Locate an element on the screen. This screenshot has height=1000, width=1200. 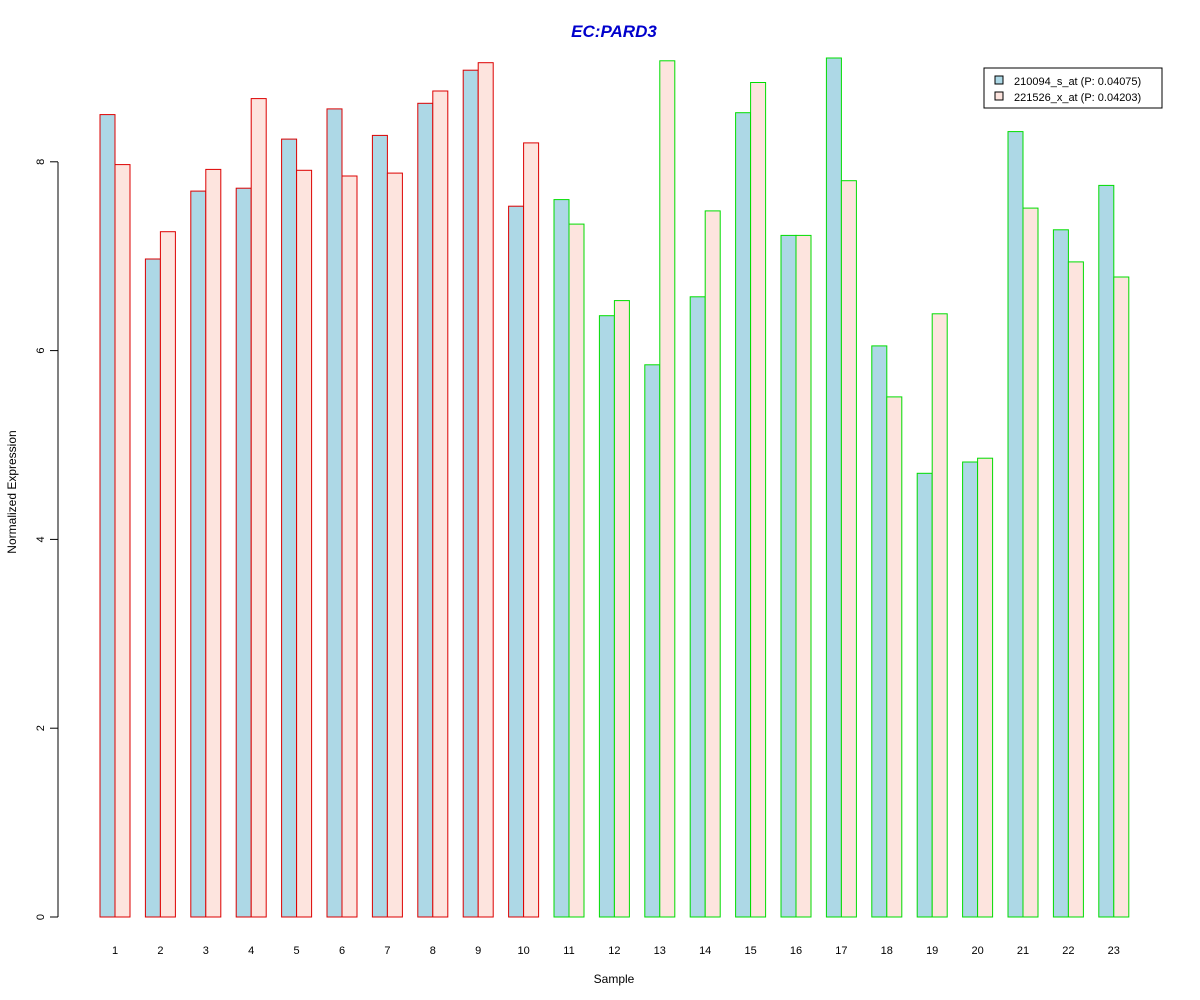
x-tick-label-8: 8 is located at coordinates (433, 951).